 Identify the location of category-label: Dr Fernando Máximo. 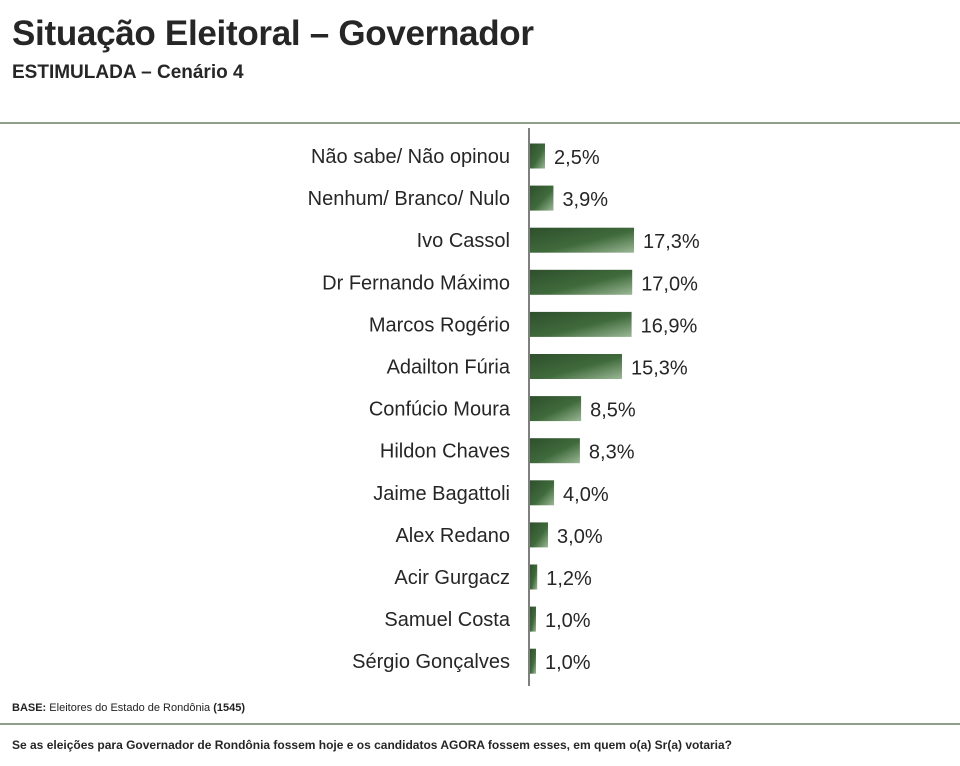
(416, 283).